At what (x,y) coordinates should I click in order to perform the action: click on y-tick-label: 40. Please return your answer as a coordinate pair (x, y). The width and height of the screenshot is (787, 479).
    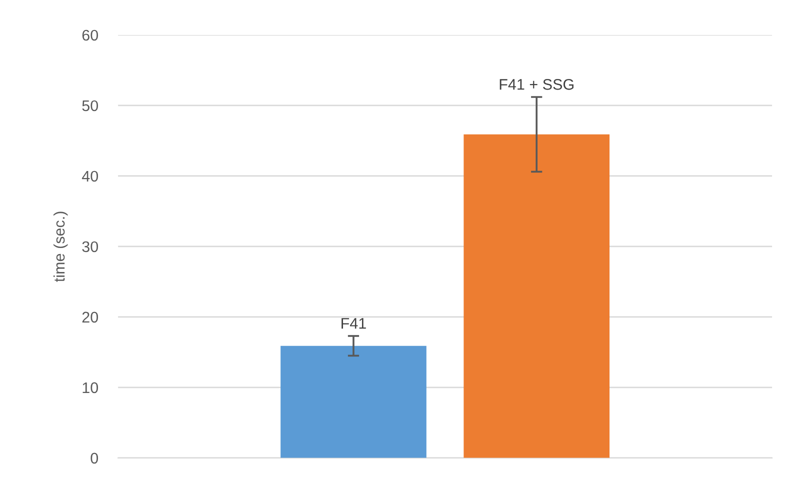
    Looking at the image, I should click on (90, 176).